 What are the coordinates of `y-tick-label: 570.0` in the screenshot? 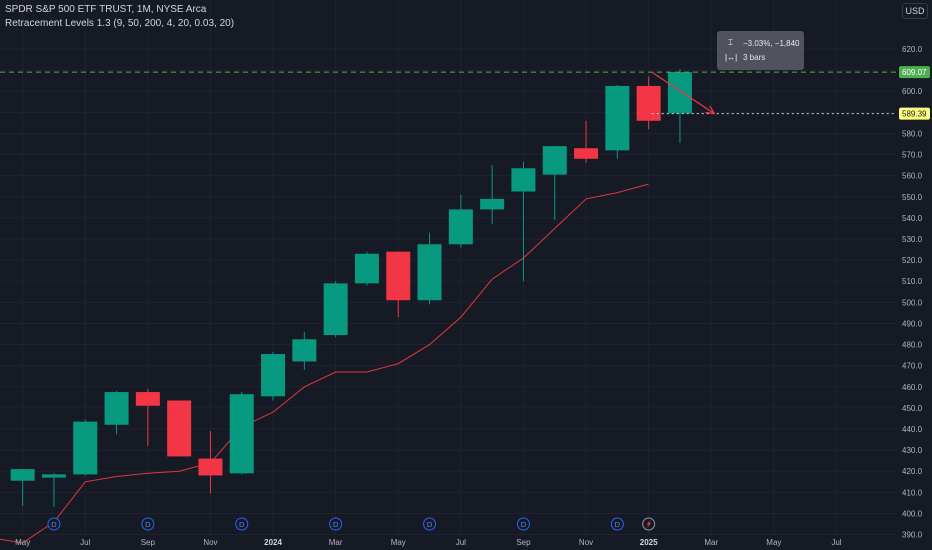 It's located at (912, 155).